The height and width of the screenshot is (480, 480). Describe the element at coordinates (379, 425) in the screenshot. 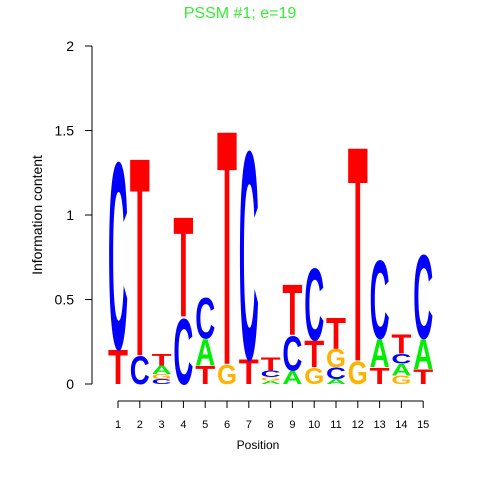

I see `x-tick-label: 13` at that location.